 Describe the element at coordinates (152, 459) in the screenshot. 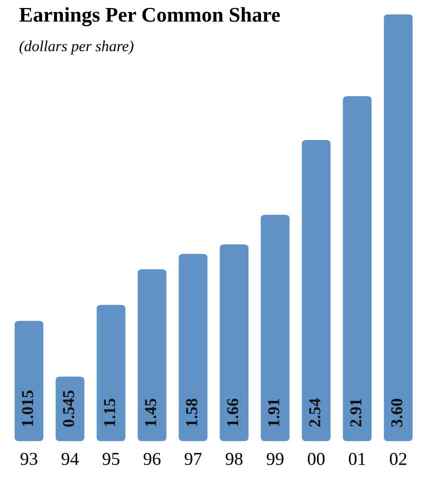

I see `x-tick-label: 96` at that location.